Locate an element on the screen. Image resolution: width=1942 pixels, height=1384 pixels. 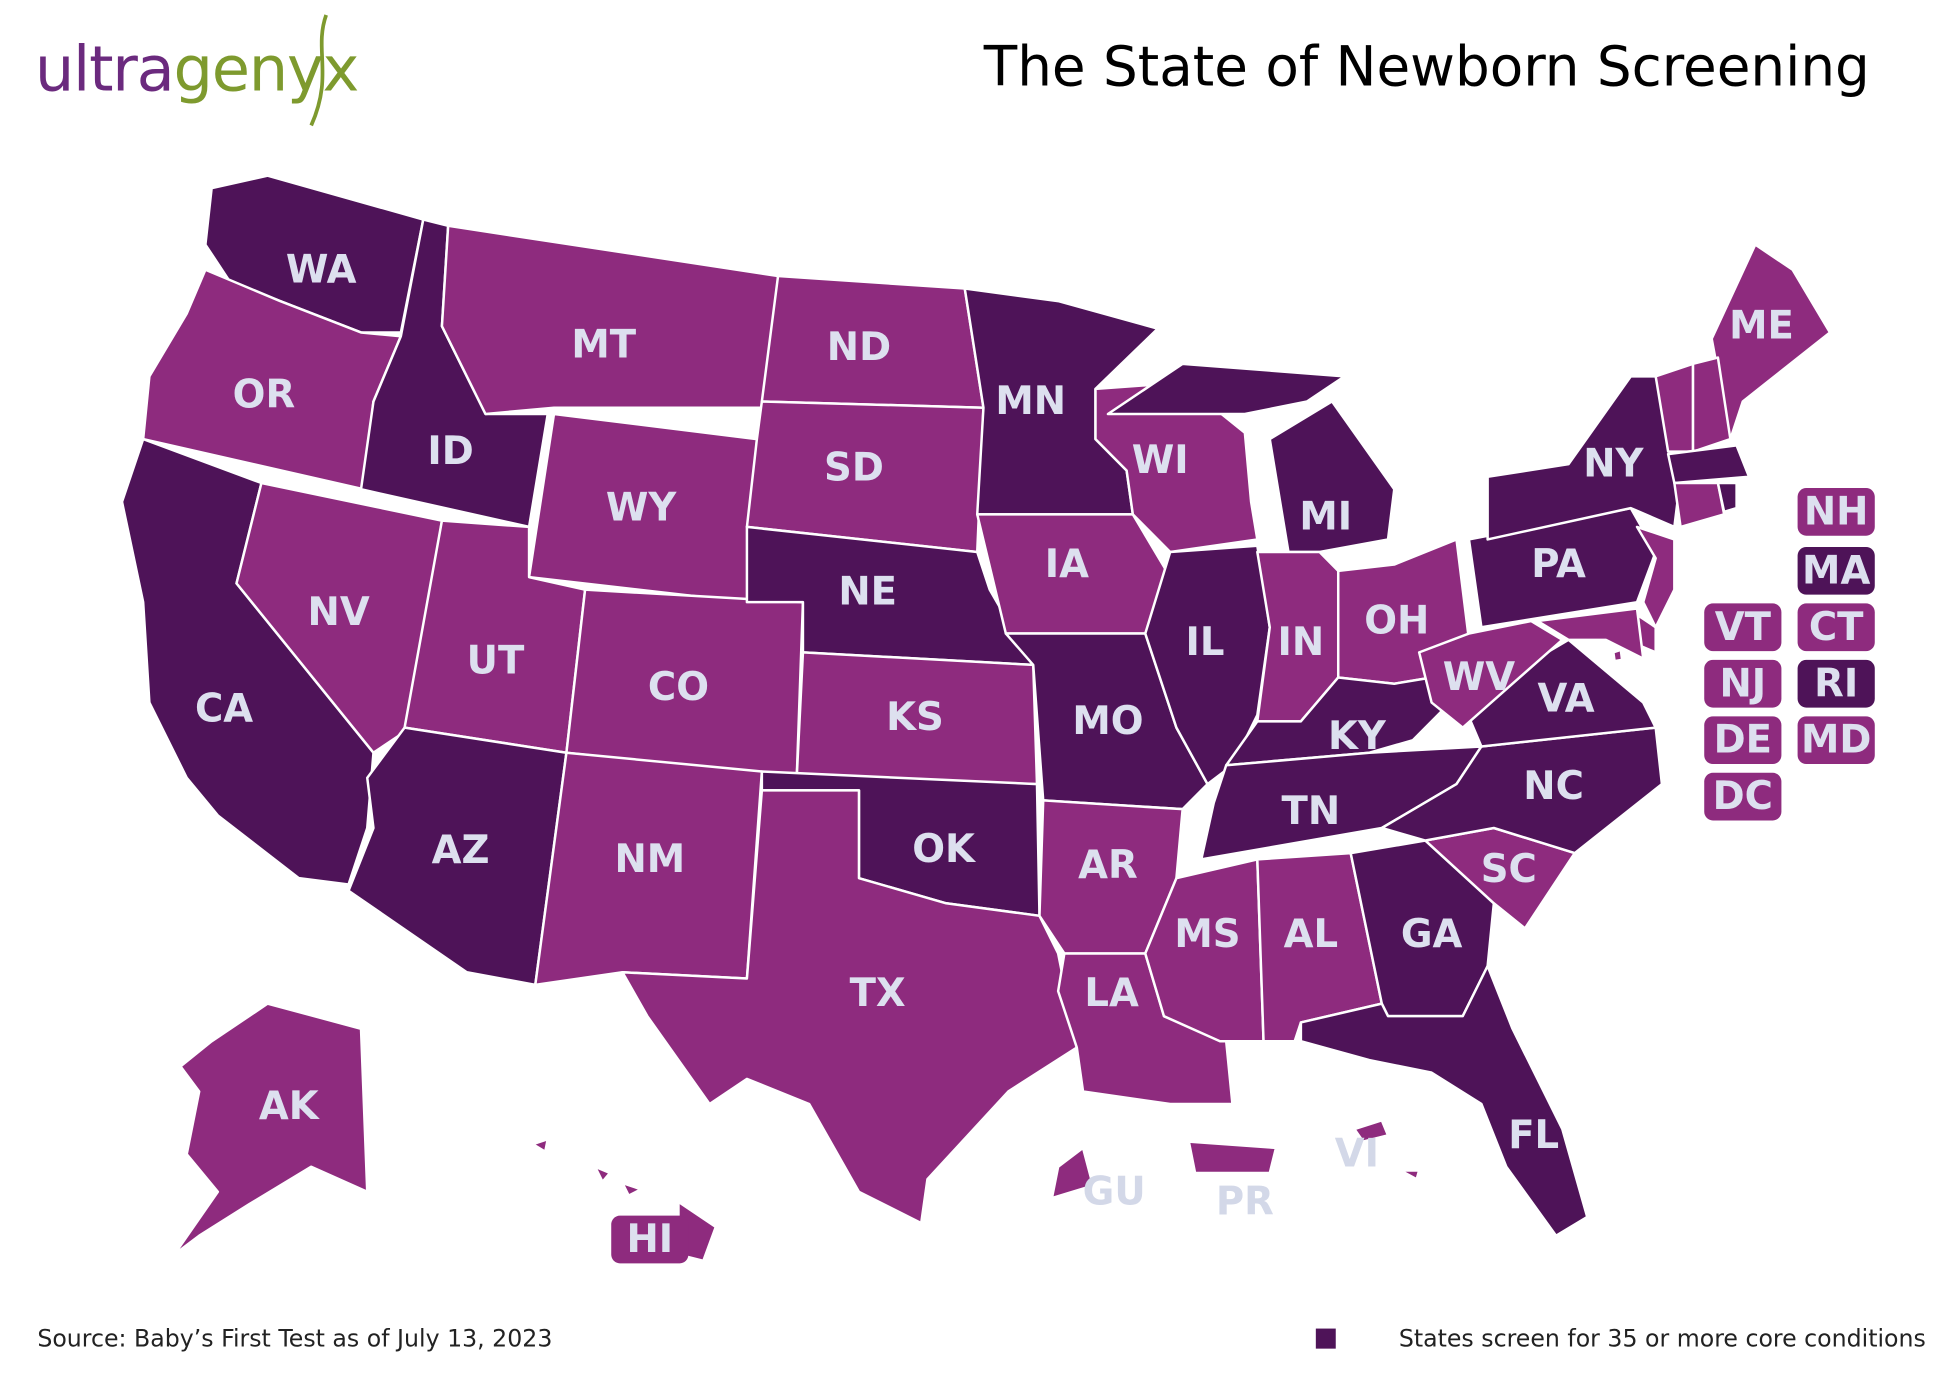
state-label: HI is located at coordinates (649, 1239).